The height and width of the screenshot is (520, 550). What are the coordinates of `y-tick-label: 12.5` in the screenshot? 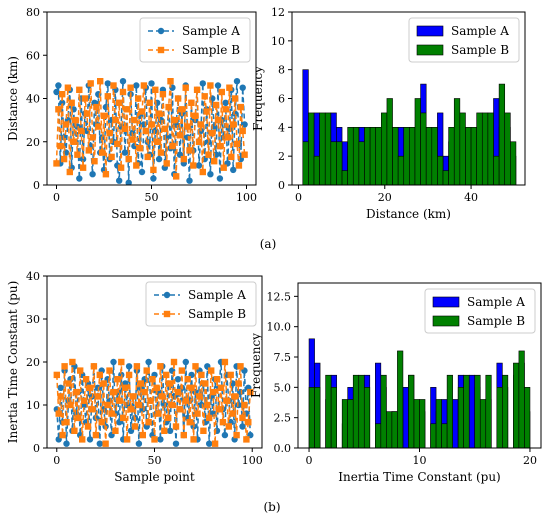 It's located at (279, 296).